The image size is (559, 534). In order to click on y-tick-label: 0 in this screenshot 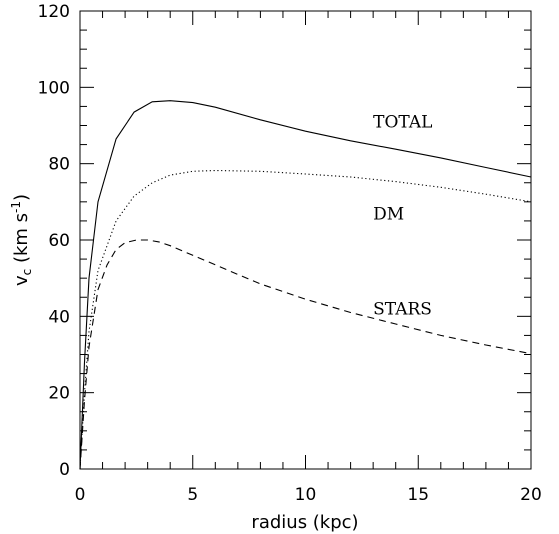, I will do `click(64, 470)`.